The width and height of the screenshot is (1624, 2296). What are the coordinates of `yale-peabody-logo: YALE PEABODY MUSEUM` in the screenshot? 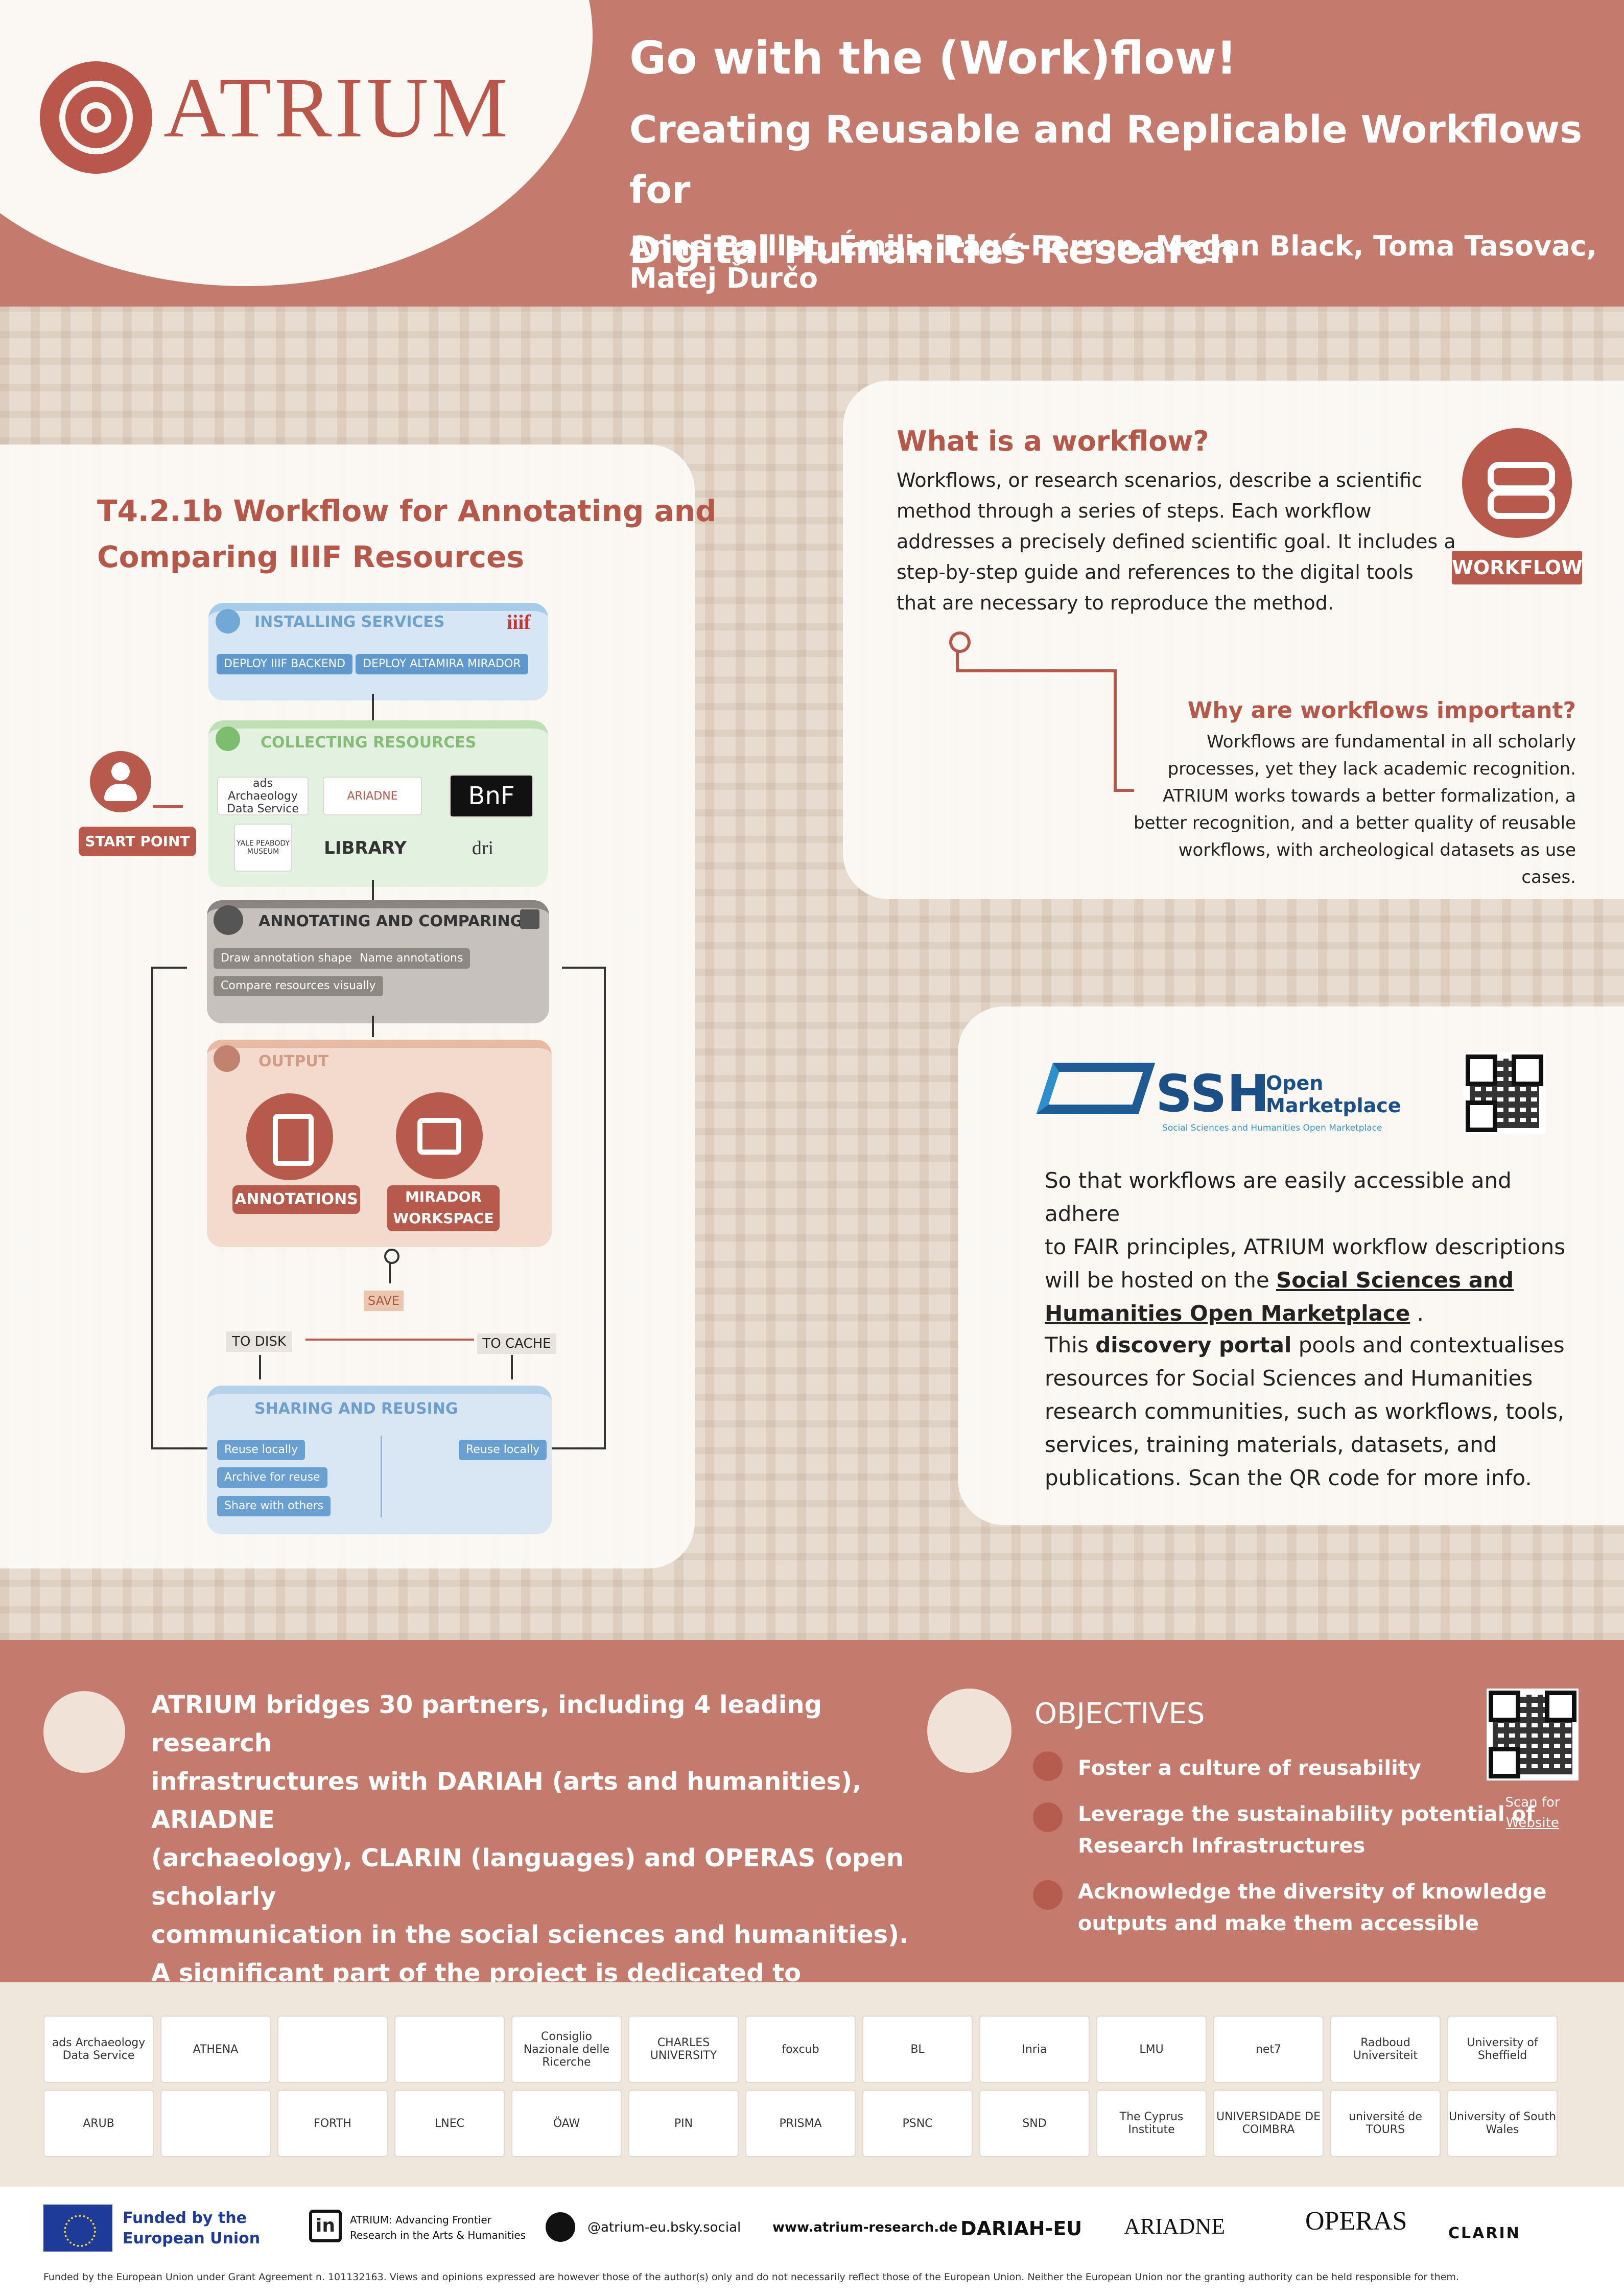 It's located at (263, 848).